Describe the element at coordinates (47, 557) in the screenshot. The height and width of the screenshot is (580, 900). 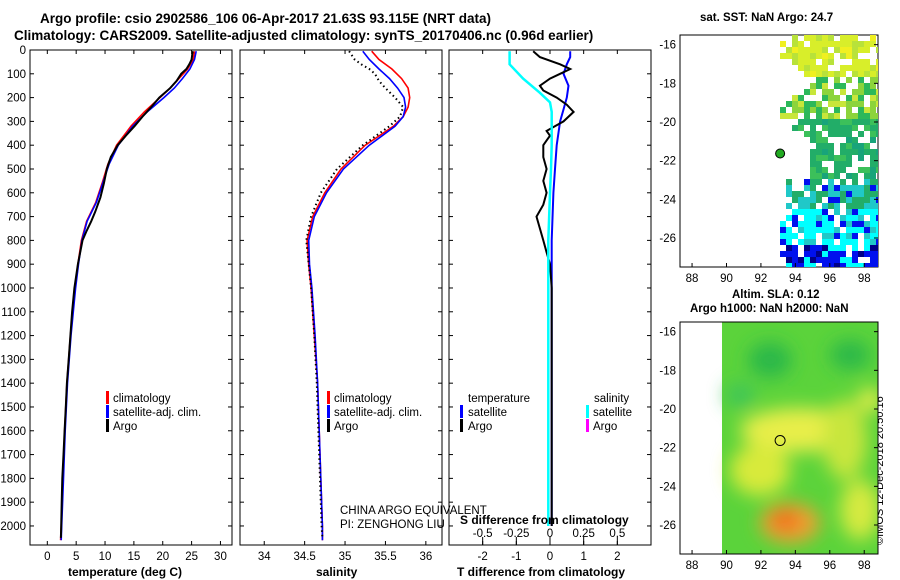
I see `x-tick-label: 0` at that location.